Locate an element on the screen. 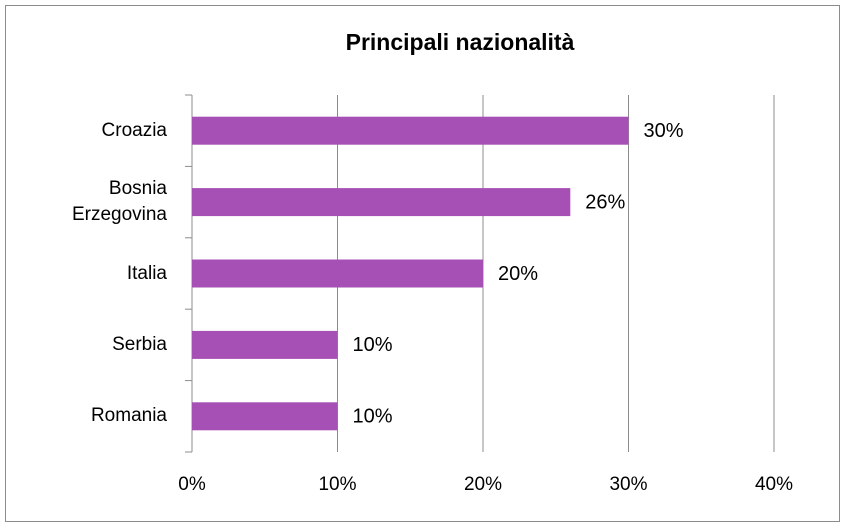  chart-title: Principali nazionalità is located at coordinates (460, 42).